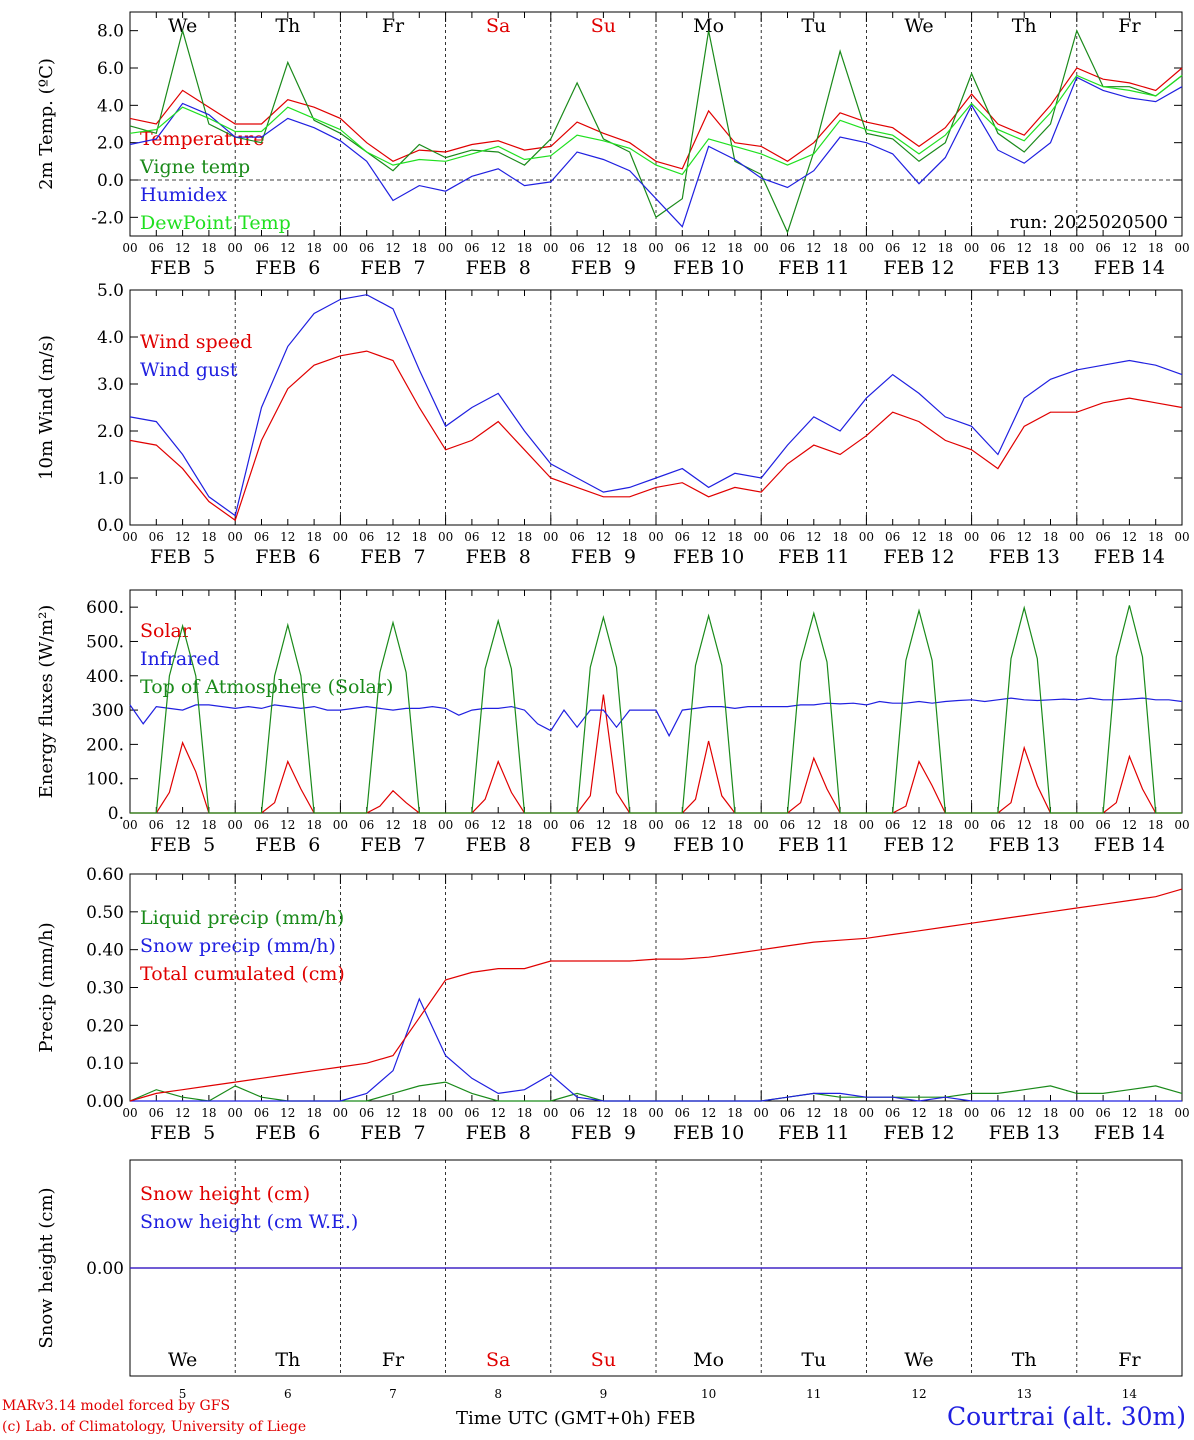  Describe the element at coordinates (1129, 268) in the screenshot. I see `temp-date-label: FEB 14` at that location.